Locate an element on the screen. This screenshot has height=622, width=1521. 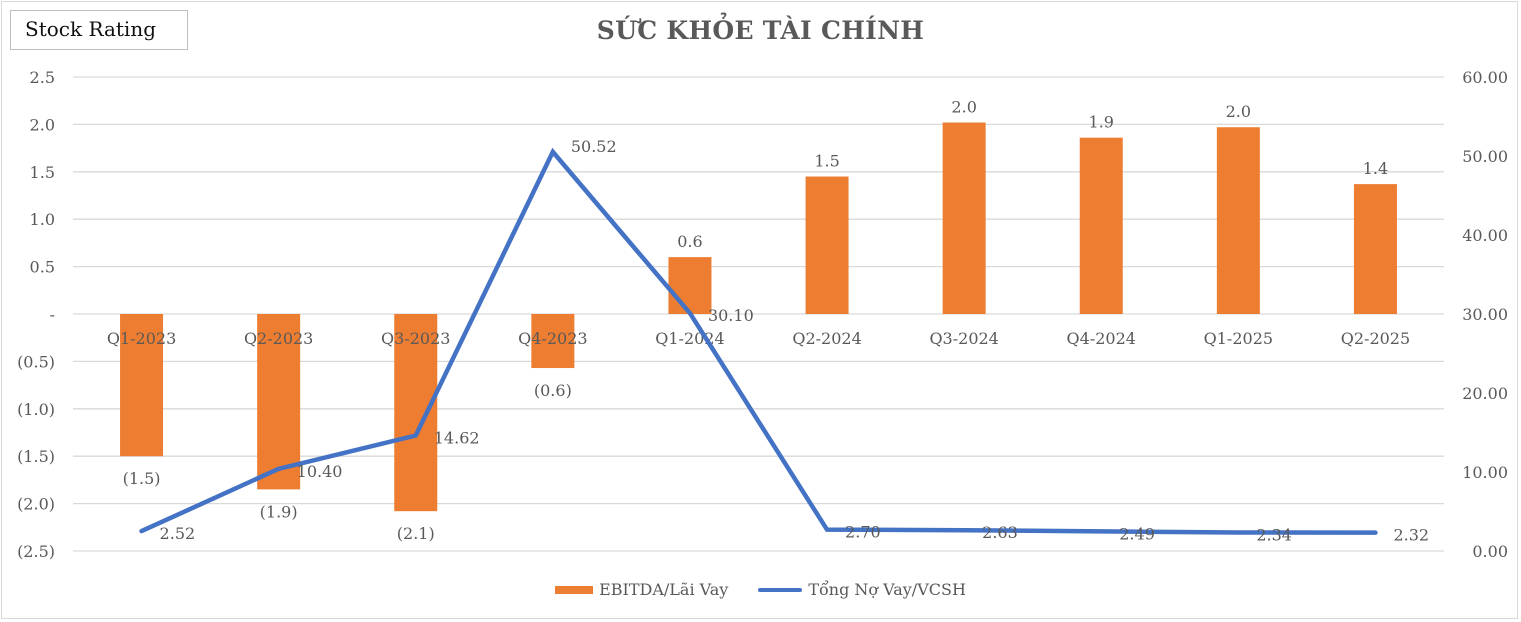
chart-title: SỨC KHỎE TÀI CHÍNH is located at coordinates (760, 30).